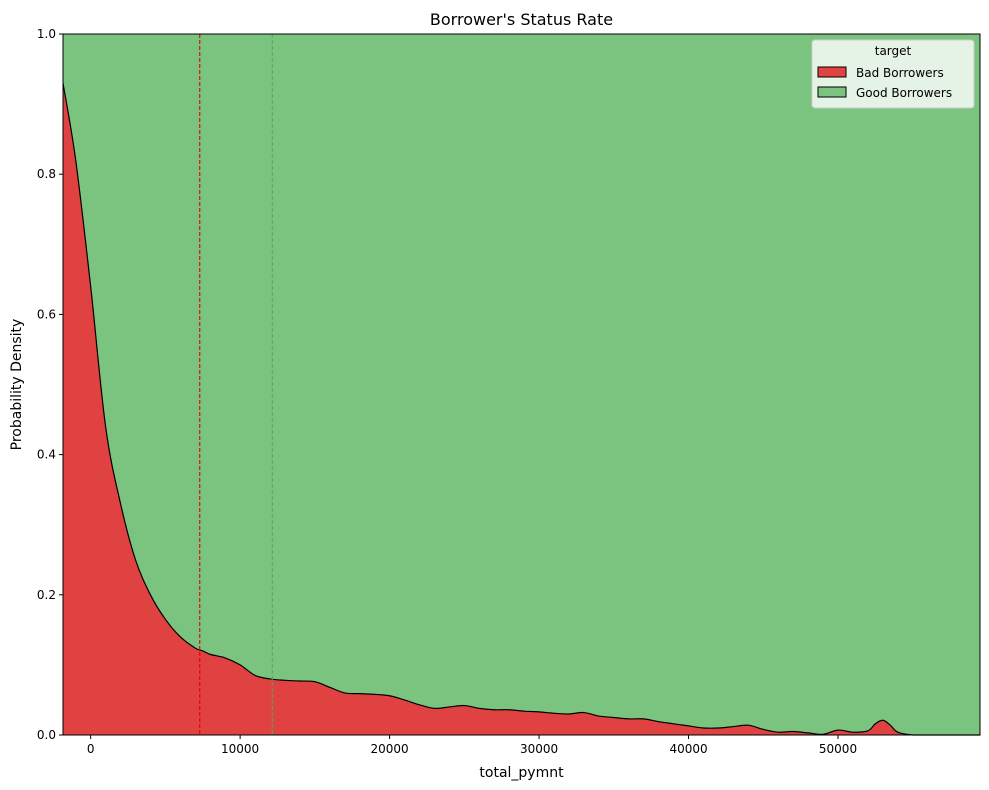 This screenshot has height=790, width=989. I want to click on legend-title: target, so click(893, 51).